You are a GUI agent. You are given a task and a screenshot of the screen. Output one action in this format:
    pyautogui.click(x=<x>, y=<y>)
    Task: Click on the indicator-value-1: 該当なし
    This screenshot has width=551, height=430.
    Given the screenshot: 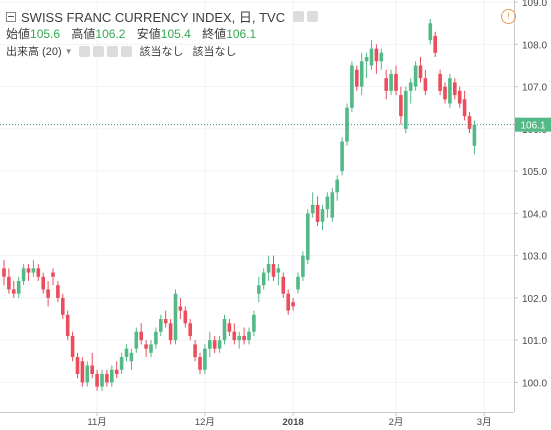 What is the action you would take?
    pyautogui.click(x=161, y=52)
    